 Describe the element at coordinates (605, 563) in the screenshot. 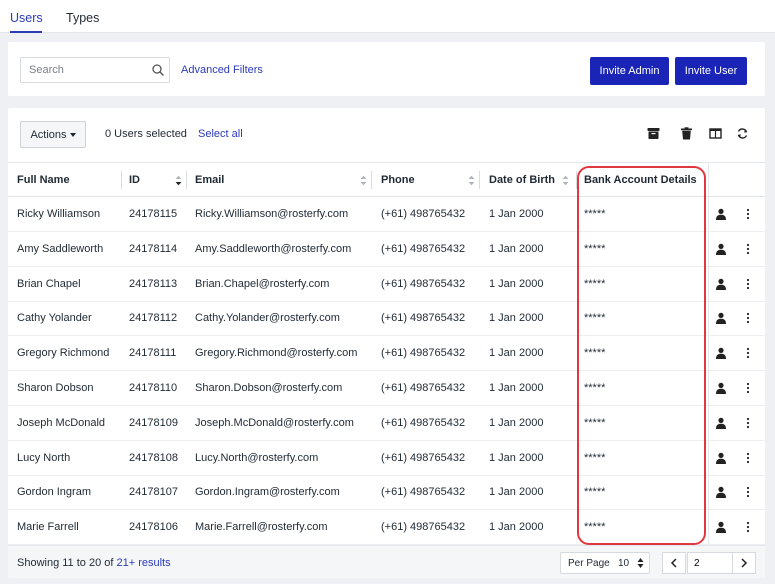

I see `per-page-select: Per Page 10` at that location.